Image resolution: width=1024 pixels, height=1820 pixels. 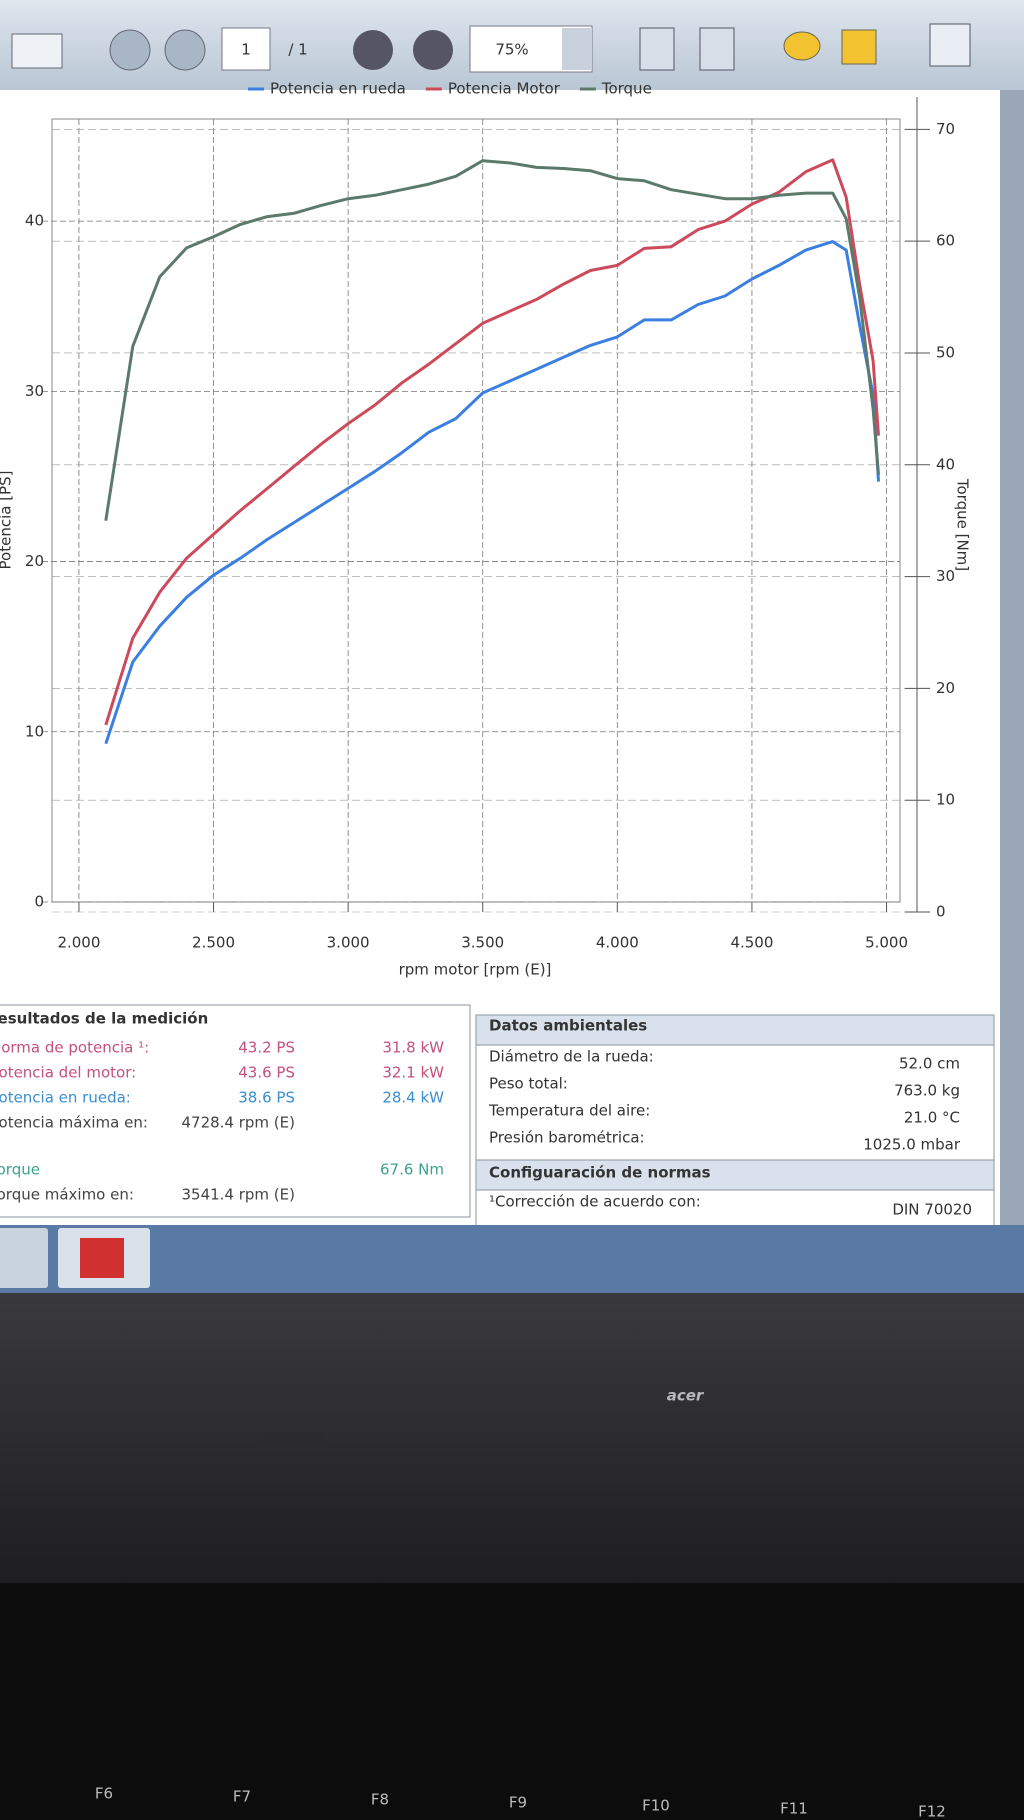 I want to click on function-key-label: F8, so click(x=380, y=1800).